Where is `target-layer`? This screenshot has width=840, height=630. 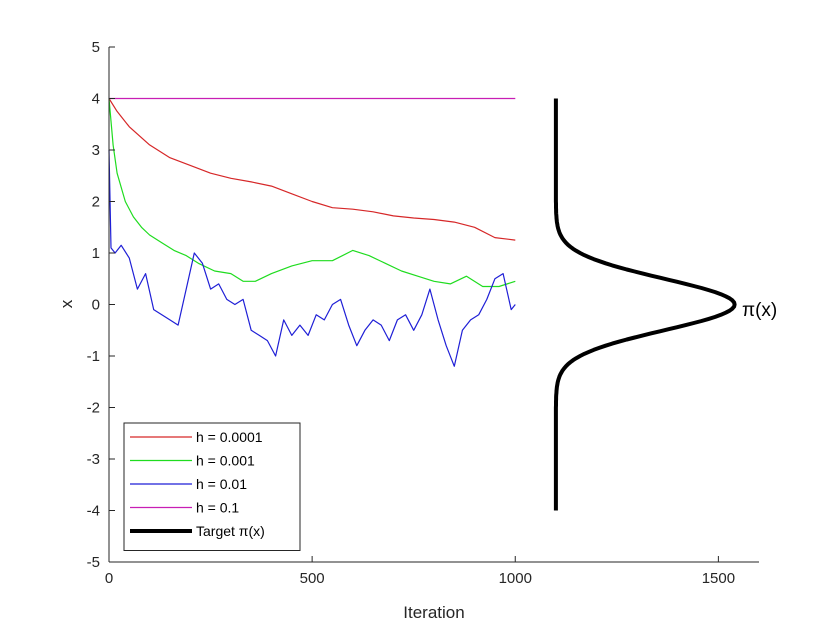
target-layer is located at coordinates (645, 304).